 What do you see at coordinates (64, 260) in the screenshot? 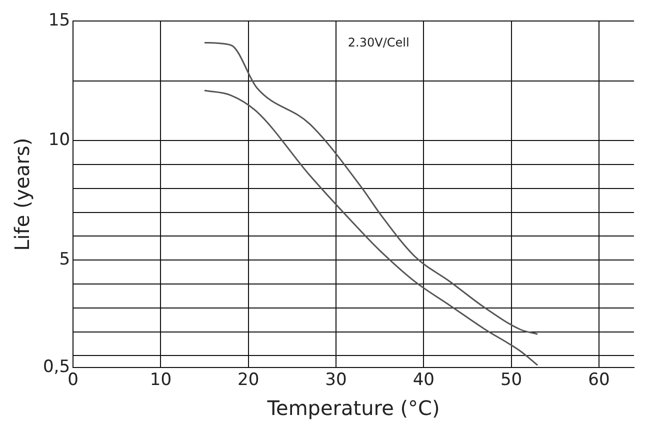
I see `y-tick-label: 5` at bounding box center [64, 260].